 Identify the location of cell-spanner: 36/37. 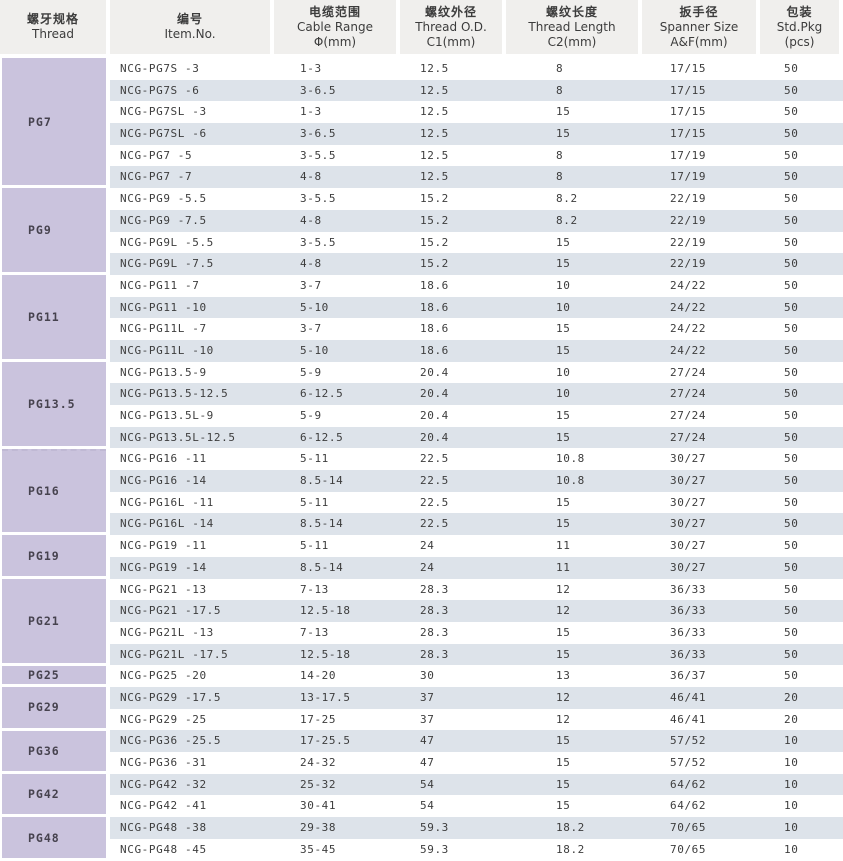
(688, 676).